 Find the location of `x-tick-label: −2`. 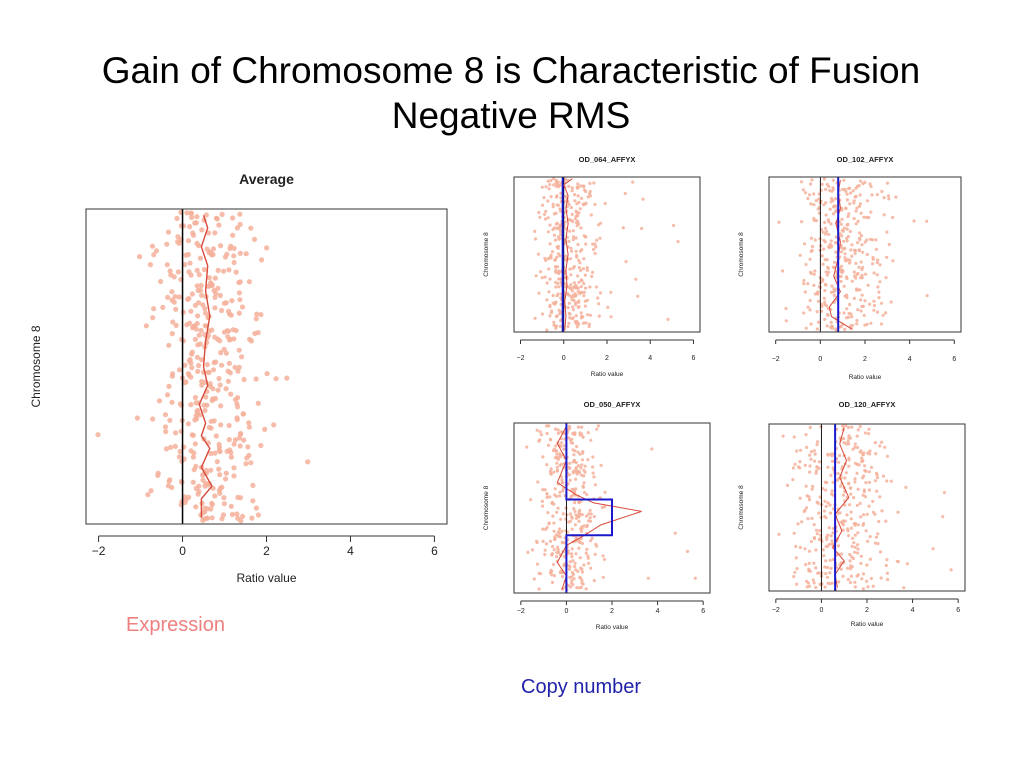

x-tick-label: −2 is located at coordinates (776, 610).